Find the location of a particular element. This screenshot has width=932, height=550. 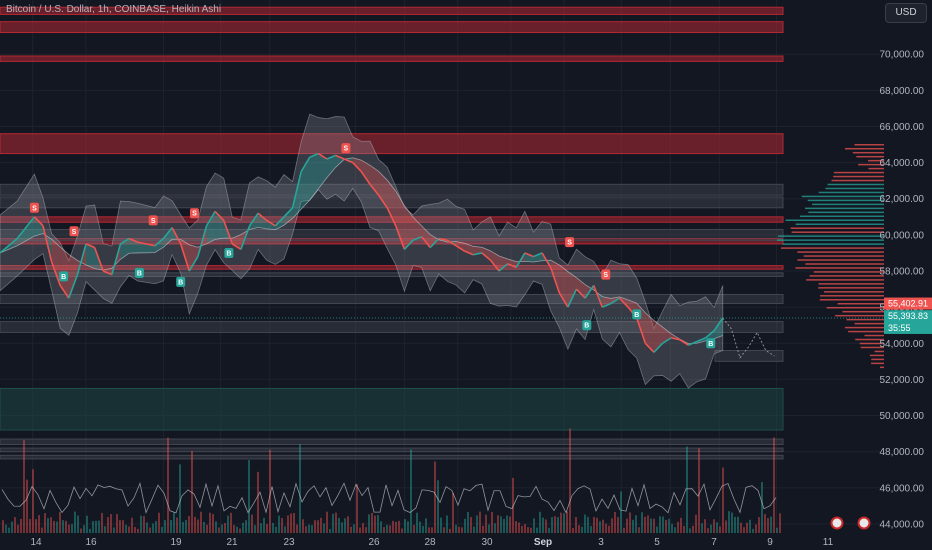

price-tag-bg is located at coordinates (908, 303).